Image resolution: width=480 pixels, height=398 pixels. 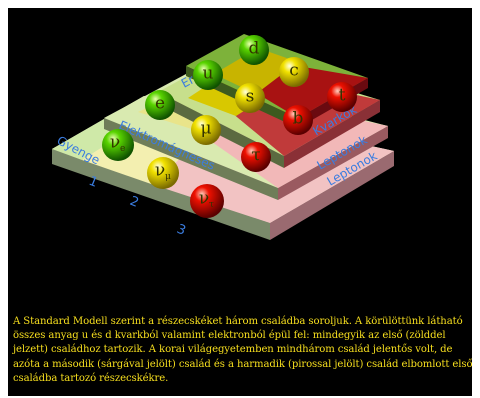 I want to click on particle-nu-e: ν e, so click(x=118, y=145).